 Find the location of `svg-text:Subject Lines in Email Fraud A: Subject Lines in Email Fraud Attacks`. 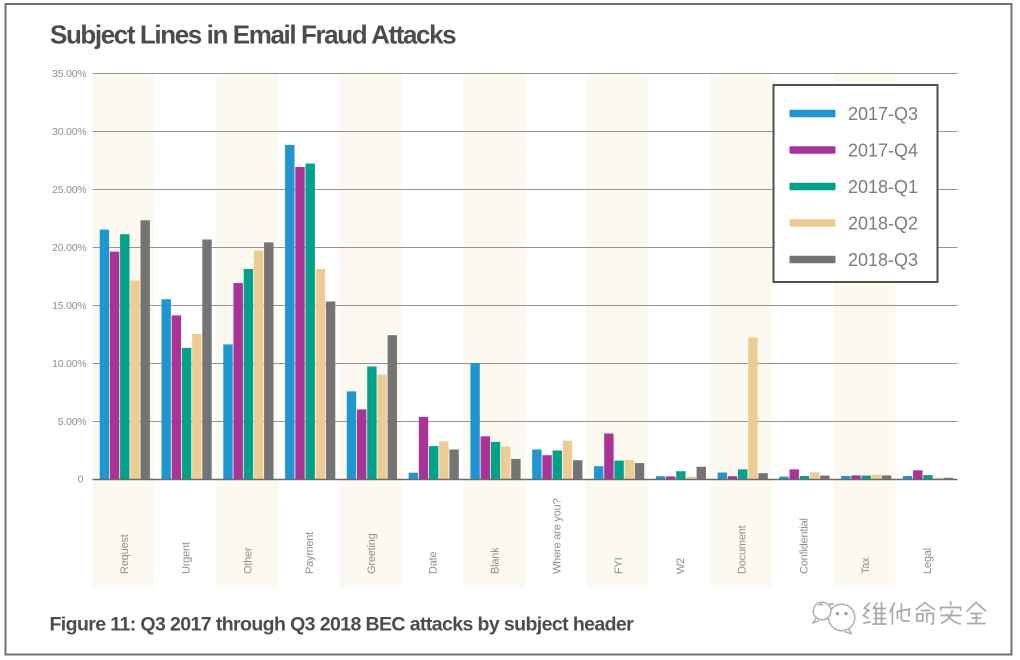

svg-text:Subject Lines in Email Fraud A: Subject Lines in Email Fraud Attacks is located at coordinates (253, 35).